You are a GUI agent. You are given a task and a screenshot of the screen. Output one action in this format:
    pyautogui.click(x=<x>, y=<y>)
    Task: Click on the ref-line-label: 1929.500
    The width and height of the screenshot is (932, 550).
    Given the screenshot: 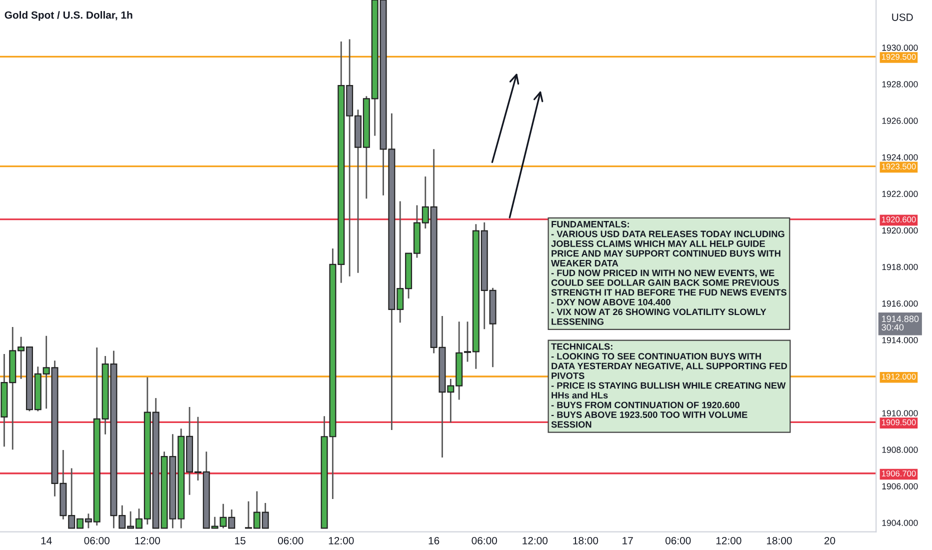 What is the action you would take?
    pyautogui.click(x=899, y=57)
    